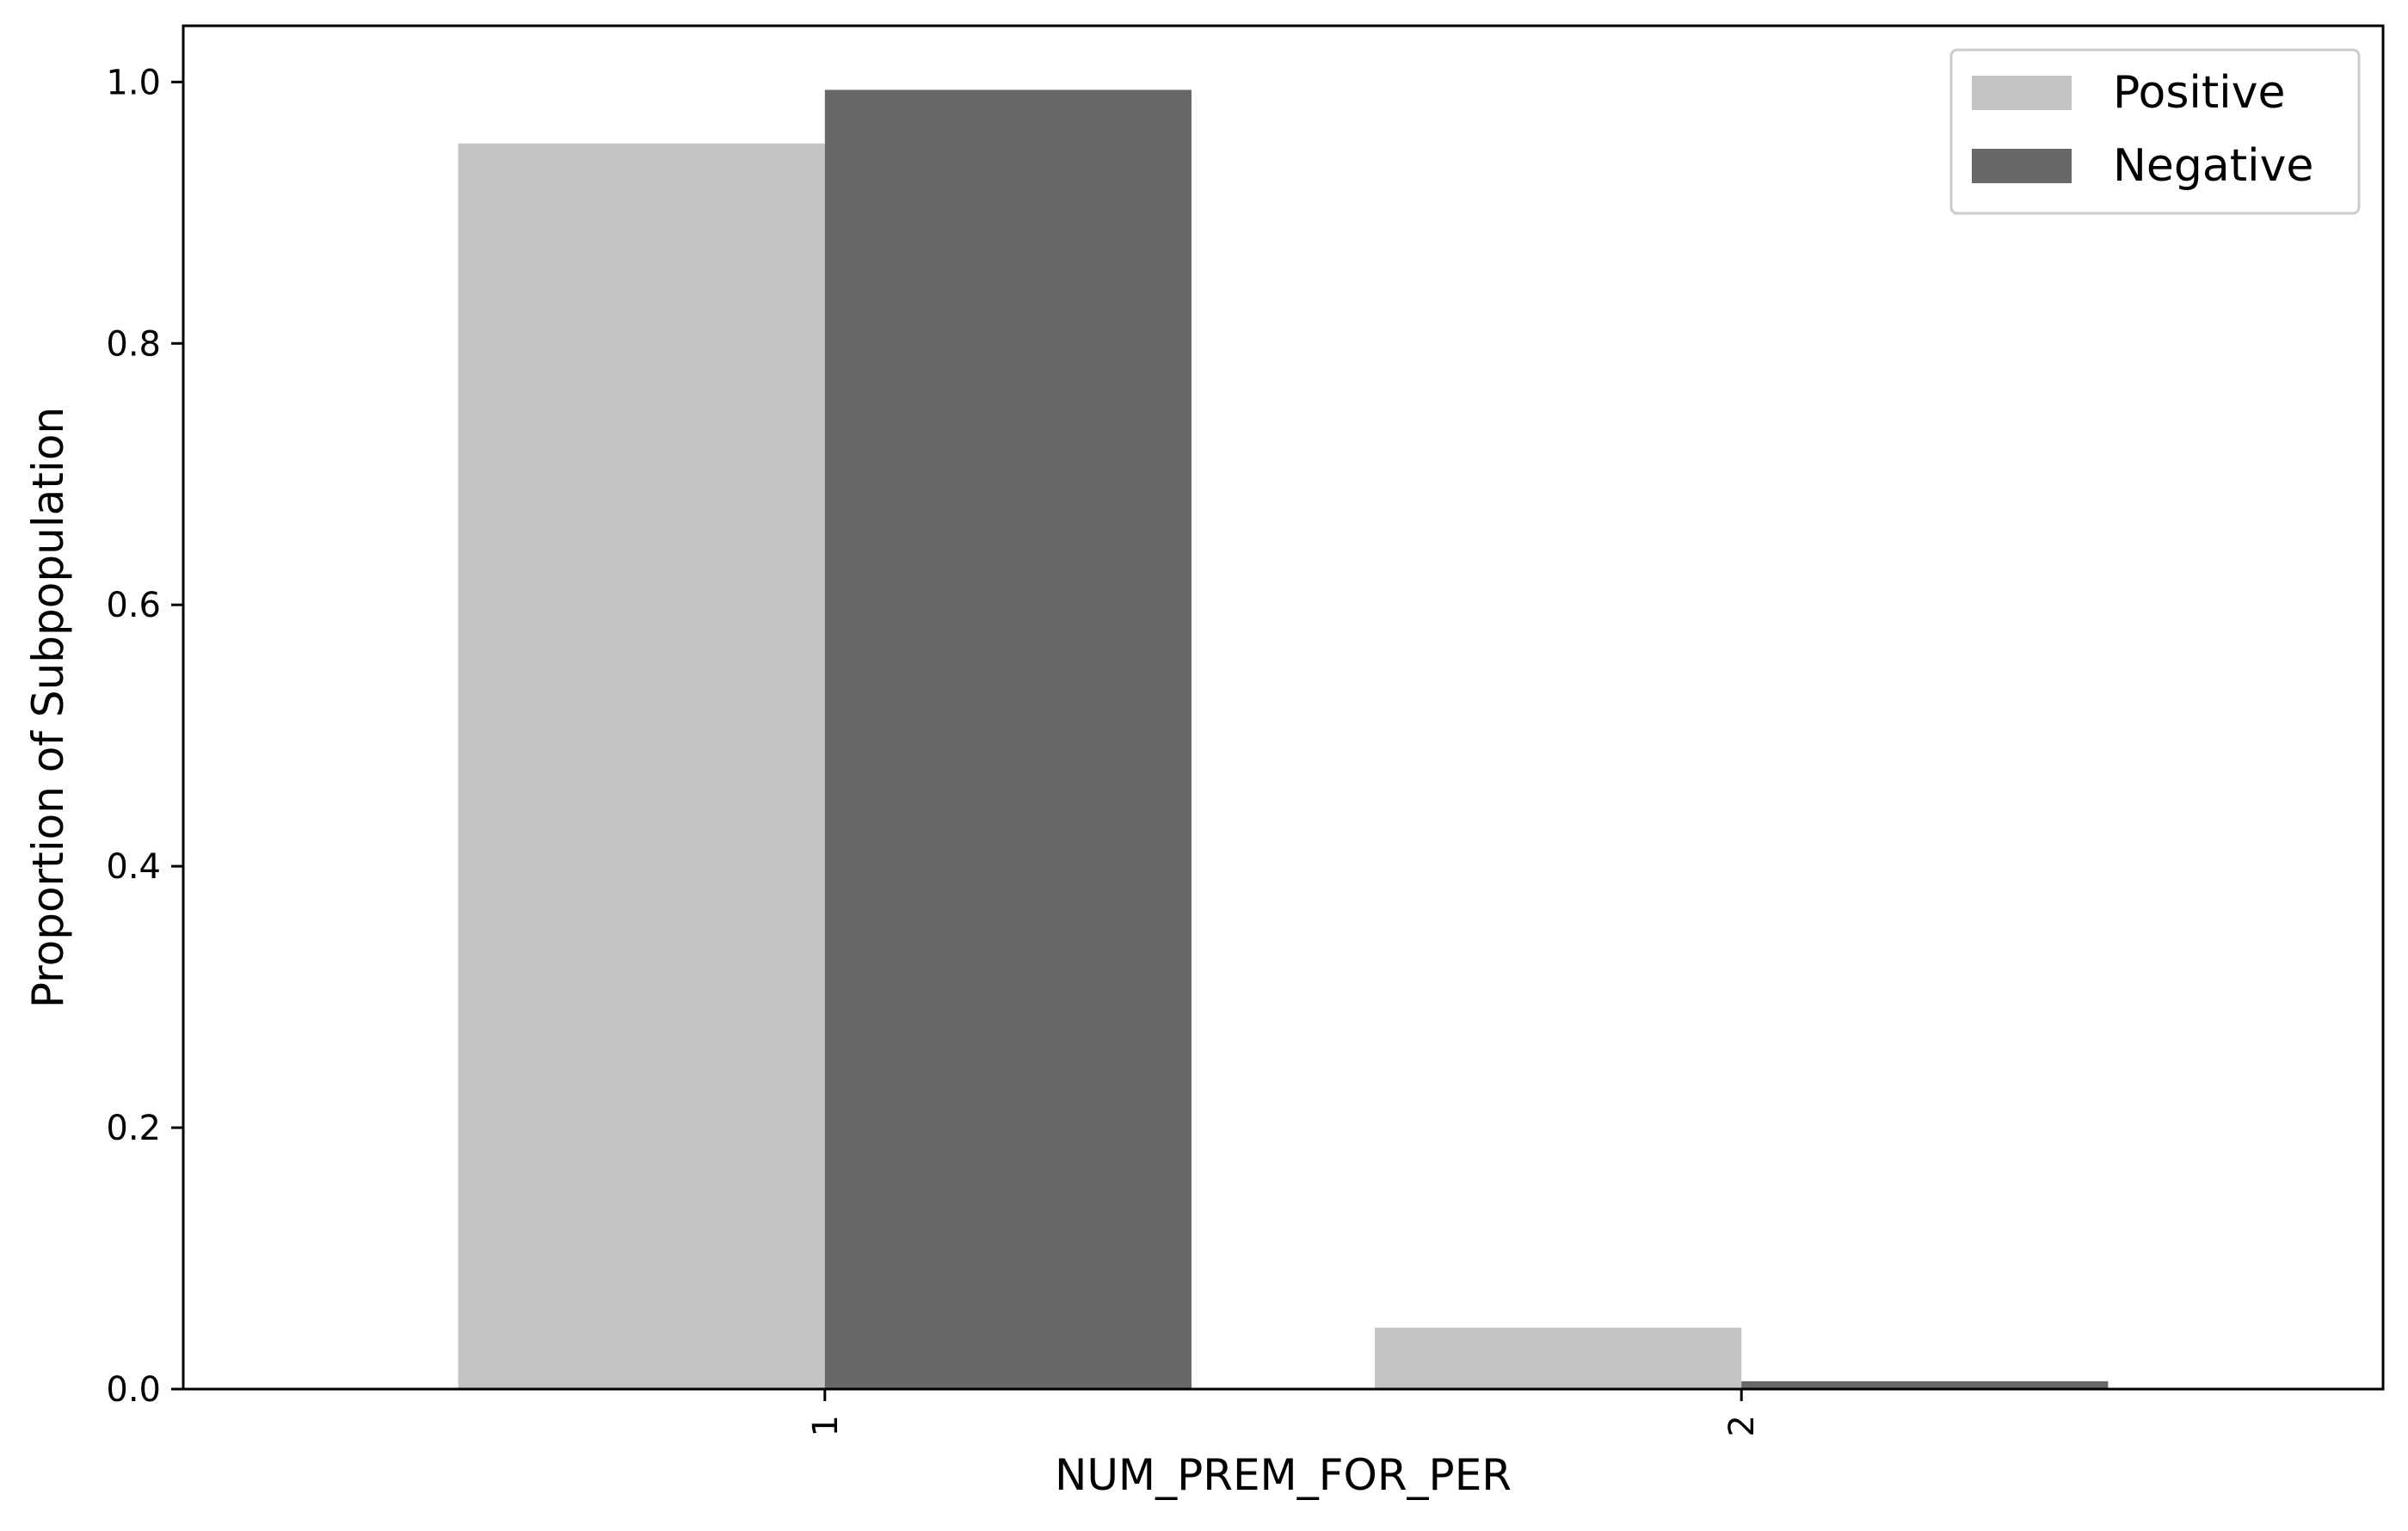 This screenshot has width=2408, height=1531. What do you see at coordinates (1283, 1475) in the screenshot?
I see `x-axis-label: NUM_PREM_FOR_PER` at bounding box center [1283, 1475].